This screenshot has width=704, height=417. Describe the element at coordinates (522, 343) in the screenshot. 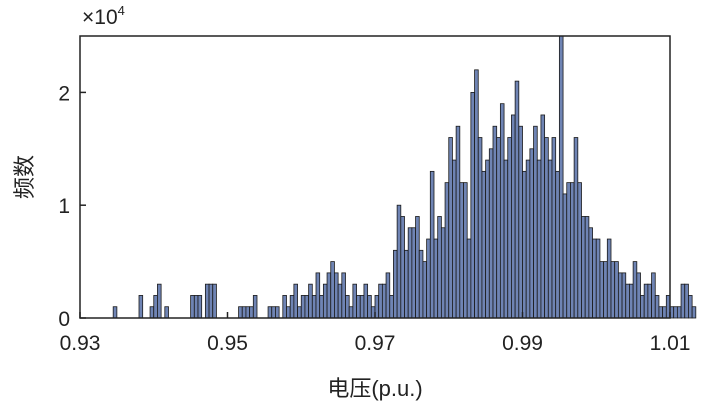

I see `x-tick-label: 0.99` at that location.